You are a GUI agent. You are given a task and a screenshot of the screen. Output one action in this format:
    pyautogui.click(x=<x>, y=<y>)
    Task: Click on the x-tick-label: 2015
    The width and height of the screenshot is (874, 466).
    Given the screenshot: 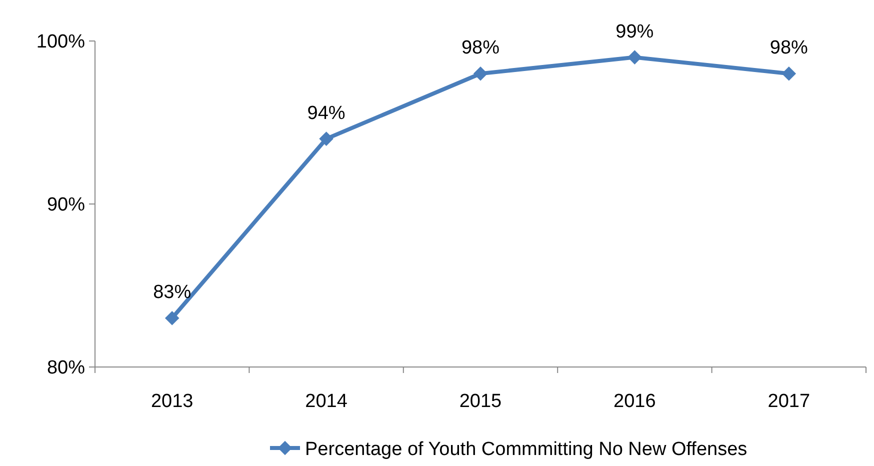 What is the action you would take?
    pyautogui.click(x=480, y=401)
    